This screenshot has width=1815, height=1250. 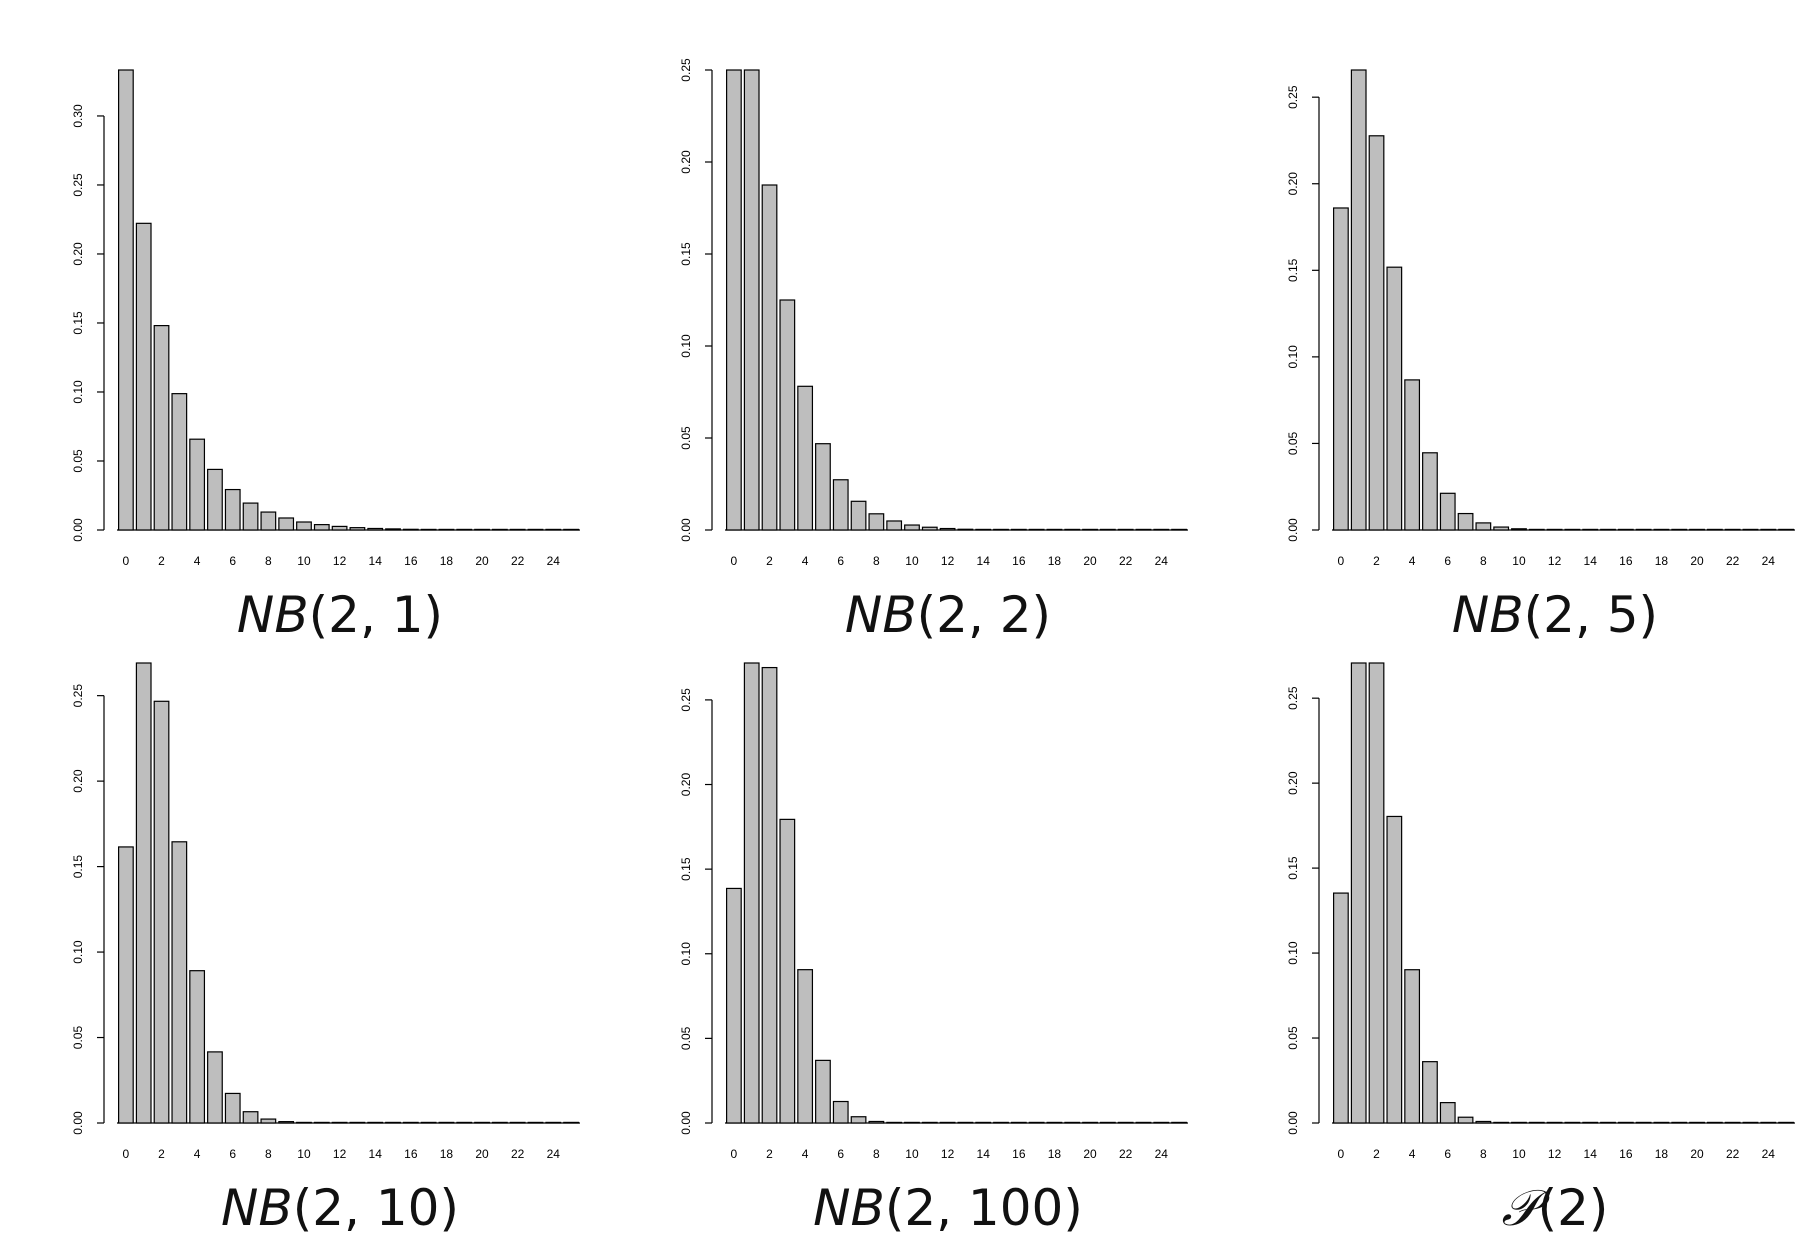 What do you see at coordinates (840, 1154) in the screenshot?
I see `x-tick-label: 6` at bounding box center [840, 1154].